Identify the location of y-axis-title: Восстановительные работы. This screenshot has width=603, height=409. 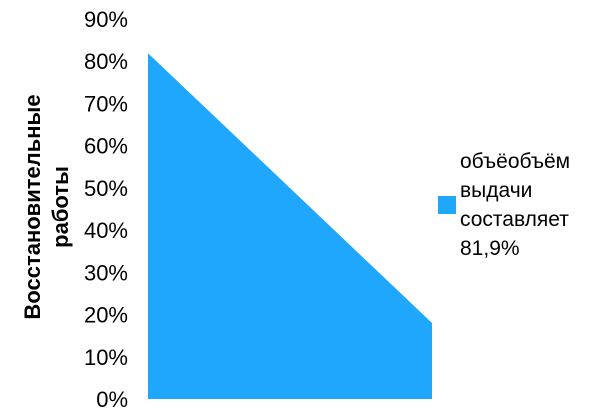
(46, 206).